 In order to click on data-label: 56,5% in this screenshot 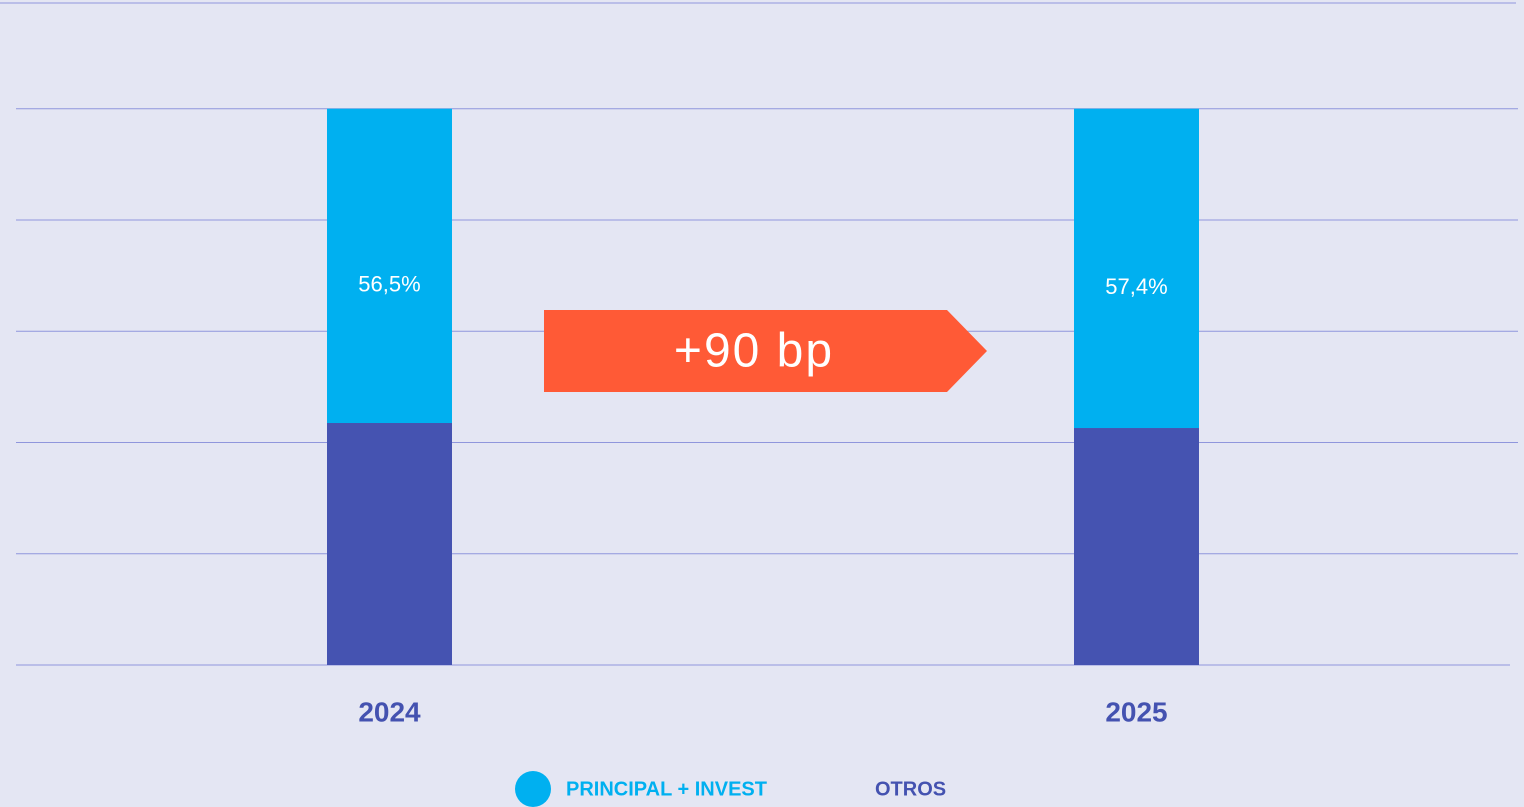, I will do `click(389, 284)`.